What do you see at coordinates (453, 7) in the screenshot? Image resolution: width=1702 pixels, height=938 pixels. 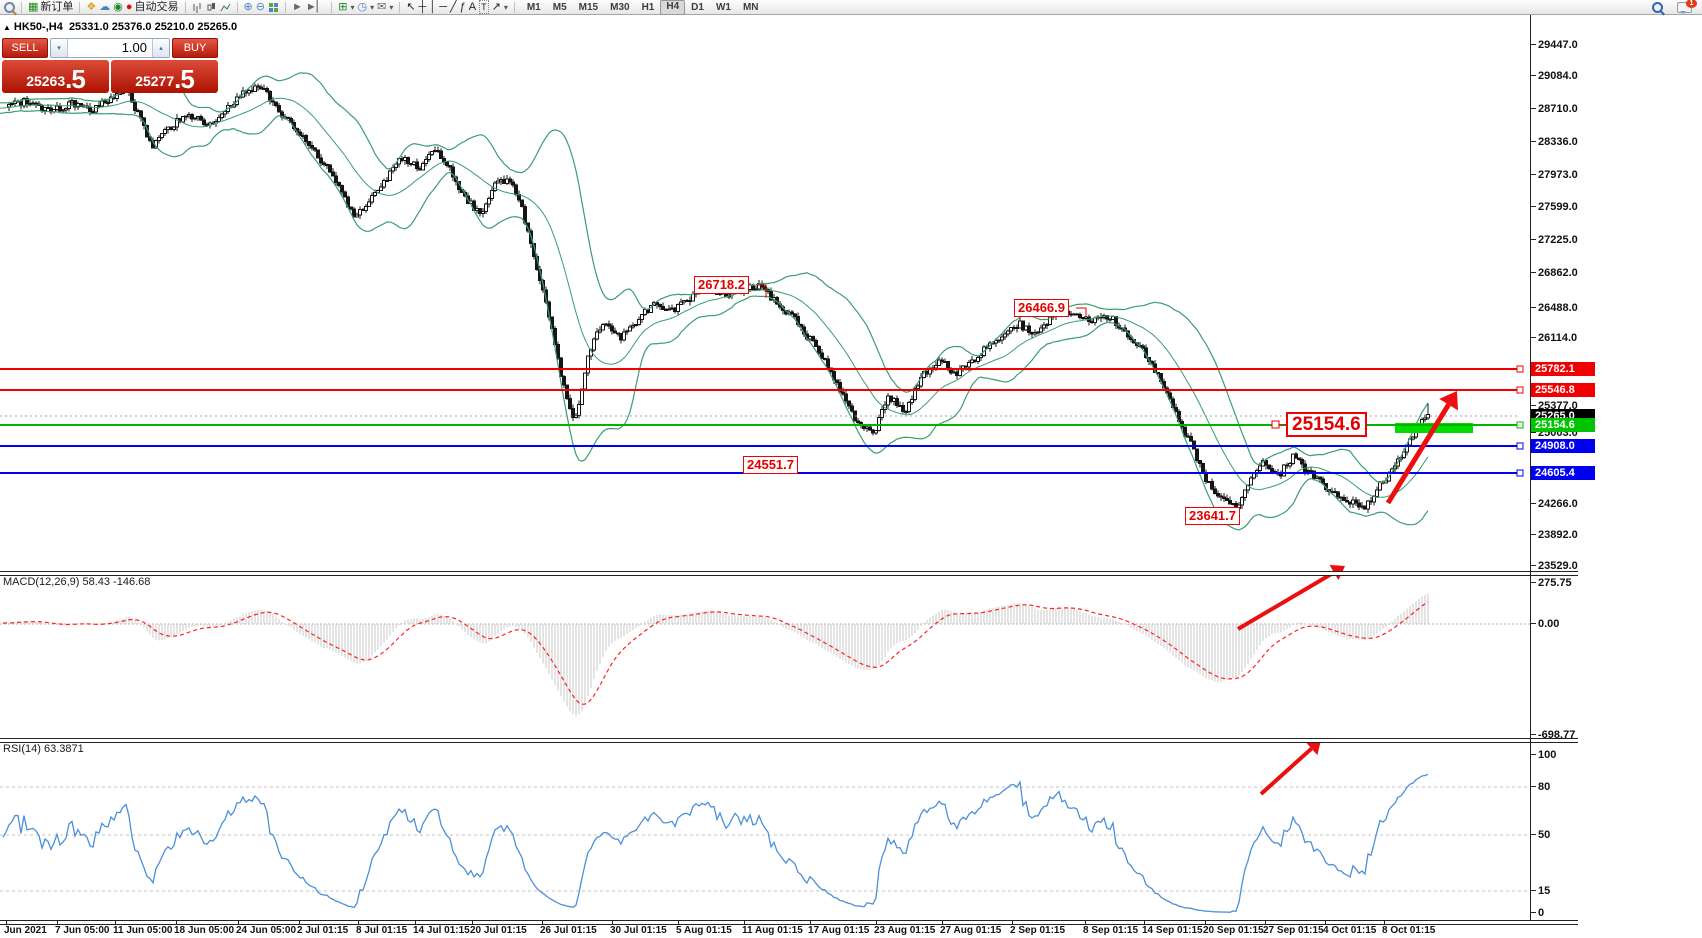 I see `trendline-tool-button: ╱` at bounding box center [453, 7].